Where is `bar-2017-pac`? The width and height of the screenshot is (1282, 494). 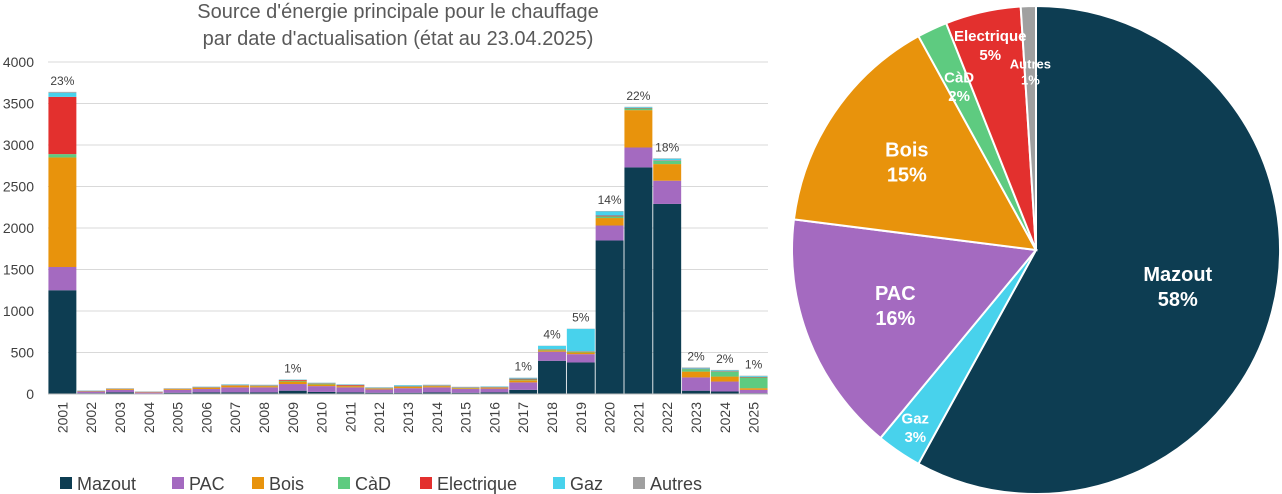
bar-2017-pac is located at coordinates (523, 386).